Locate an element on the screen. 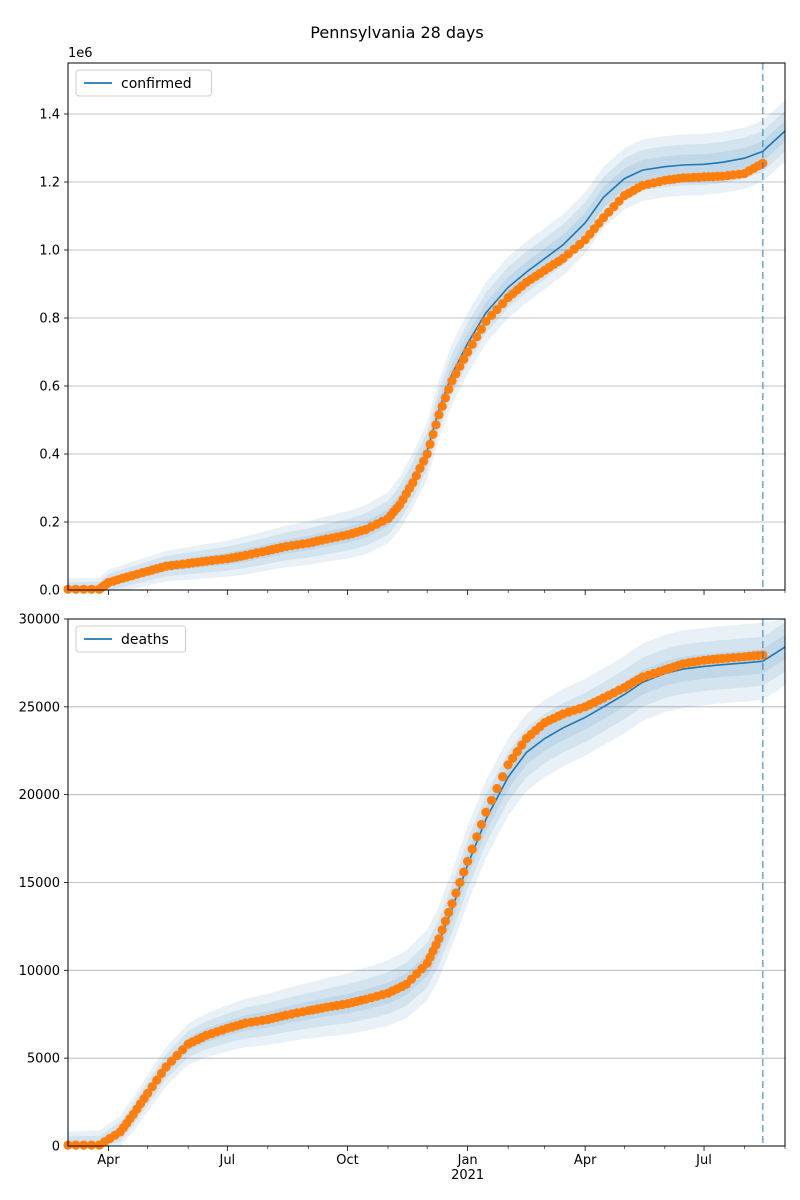 The image size is (800, 1200). y-offset-label: 1e6 is located at coordinates (80, 53).